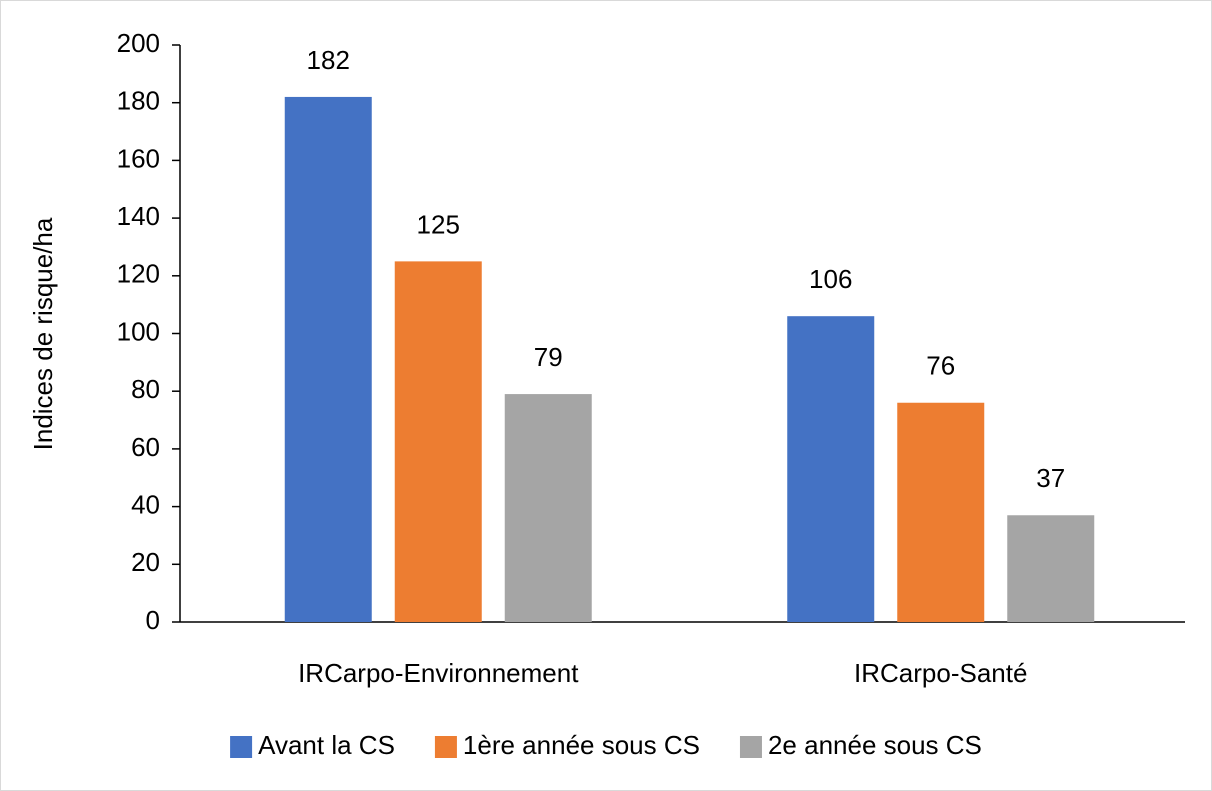 This screenshot has height=791, width=1212. I want to click on y-tick-label: 200, so click(138, 43).